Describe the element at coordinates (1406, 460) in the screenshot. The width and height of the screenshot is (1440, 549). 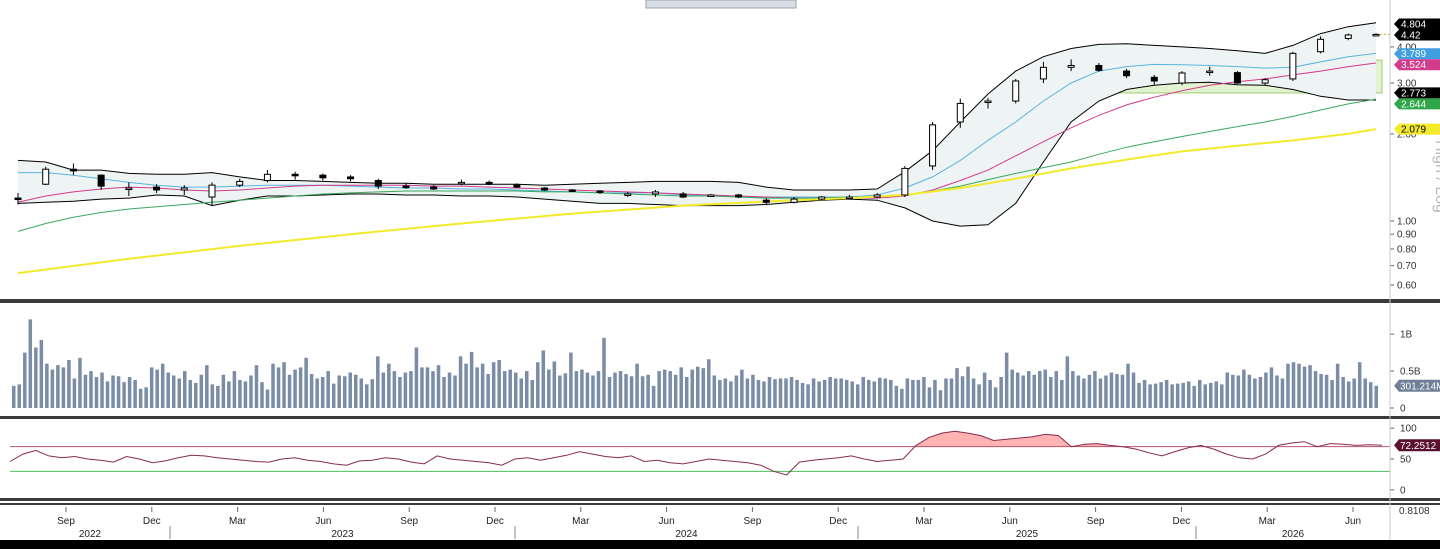
I see `y-tick-label: 50` at that location.